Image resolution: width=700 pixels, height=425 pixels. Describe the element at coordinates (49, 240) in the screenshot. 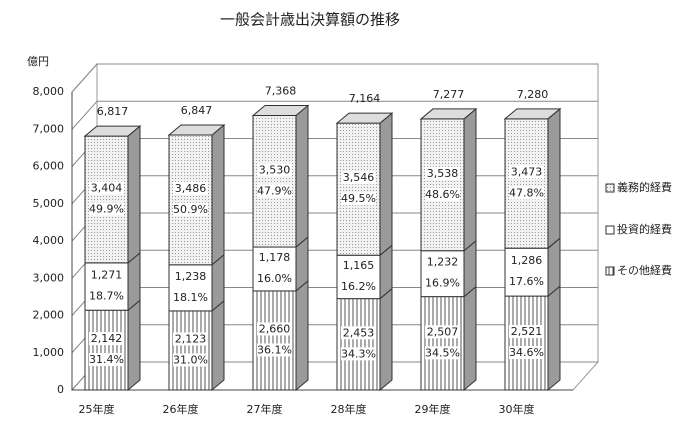

I see `y-tick-label: 4,000` at that location.